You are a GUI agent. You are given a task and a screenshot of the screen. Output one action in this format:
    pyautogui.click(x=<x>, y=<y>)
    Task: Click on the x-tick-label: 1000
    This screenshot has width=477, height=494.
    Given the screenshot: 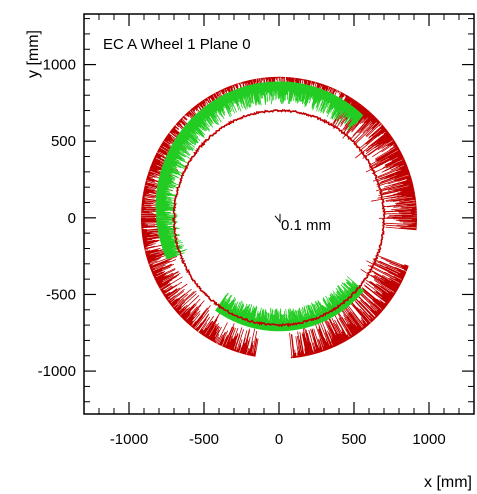 What is the action you would take?
    pyautogui.click(x=428, y=439)
    